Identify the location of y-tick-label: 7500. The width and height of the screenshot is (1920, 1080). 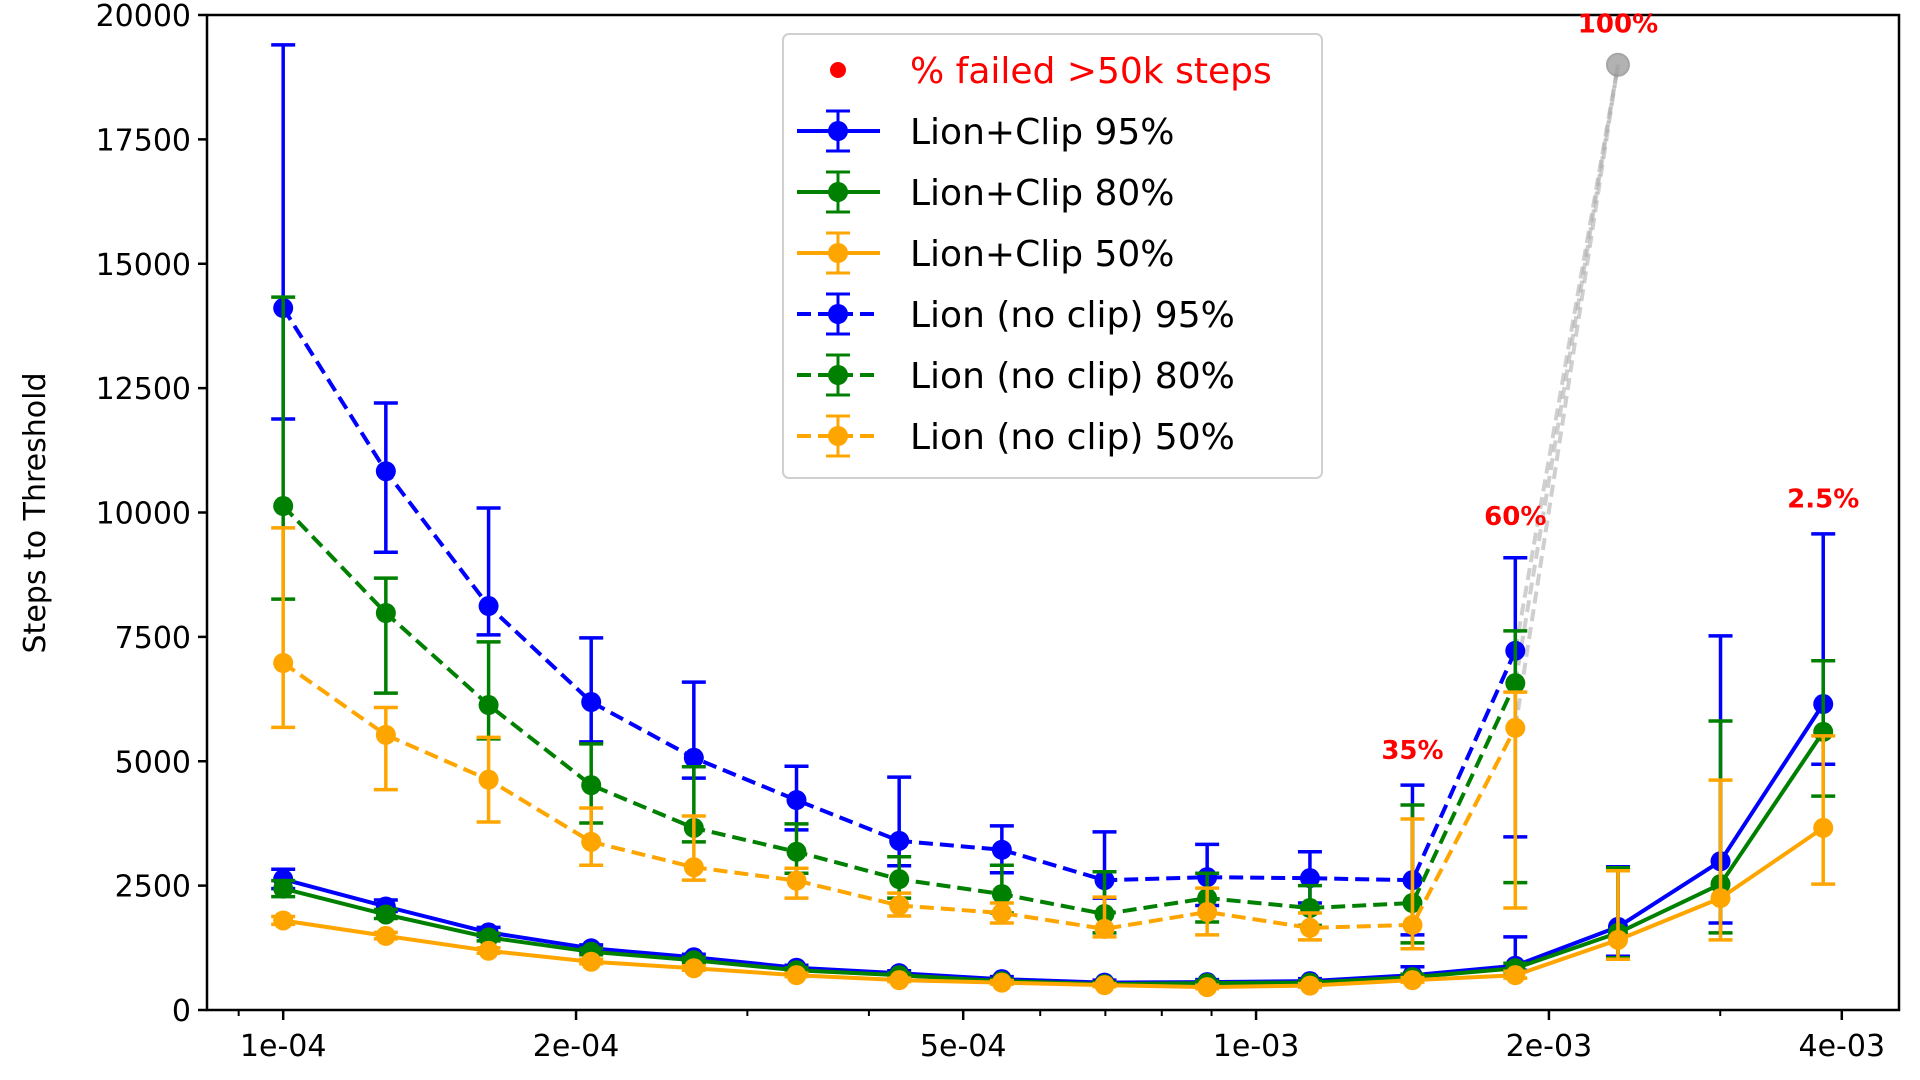
(153, 638).